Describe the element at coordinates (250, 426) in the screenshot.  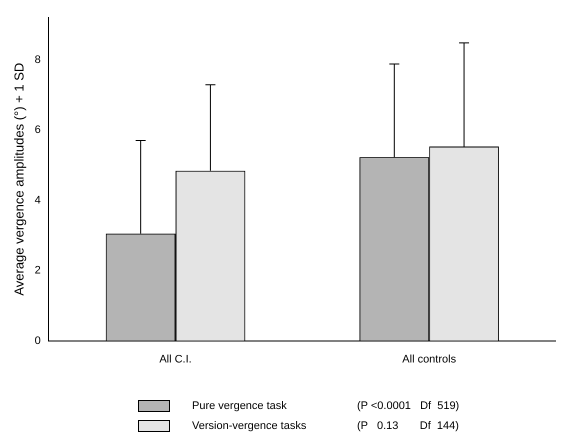
I see `legend-label: Version-vergence tasks` at that location.